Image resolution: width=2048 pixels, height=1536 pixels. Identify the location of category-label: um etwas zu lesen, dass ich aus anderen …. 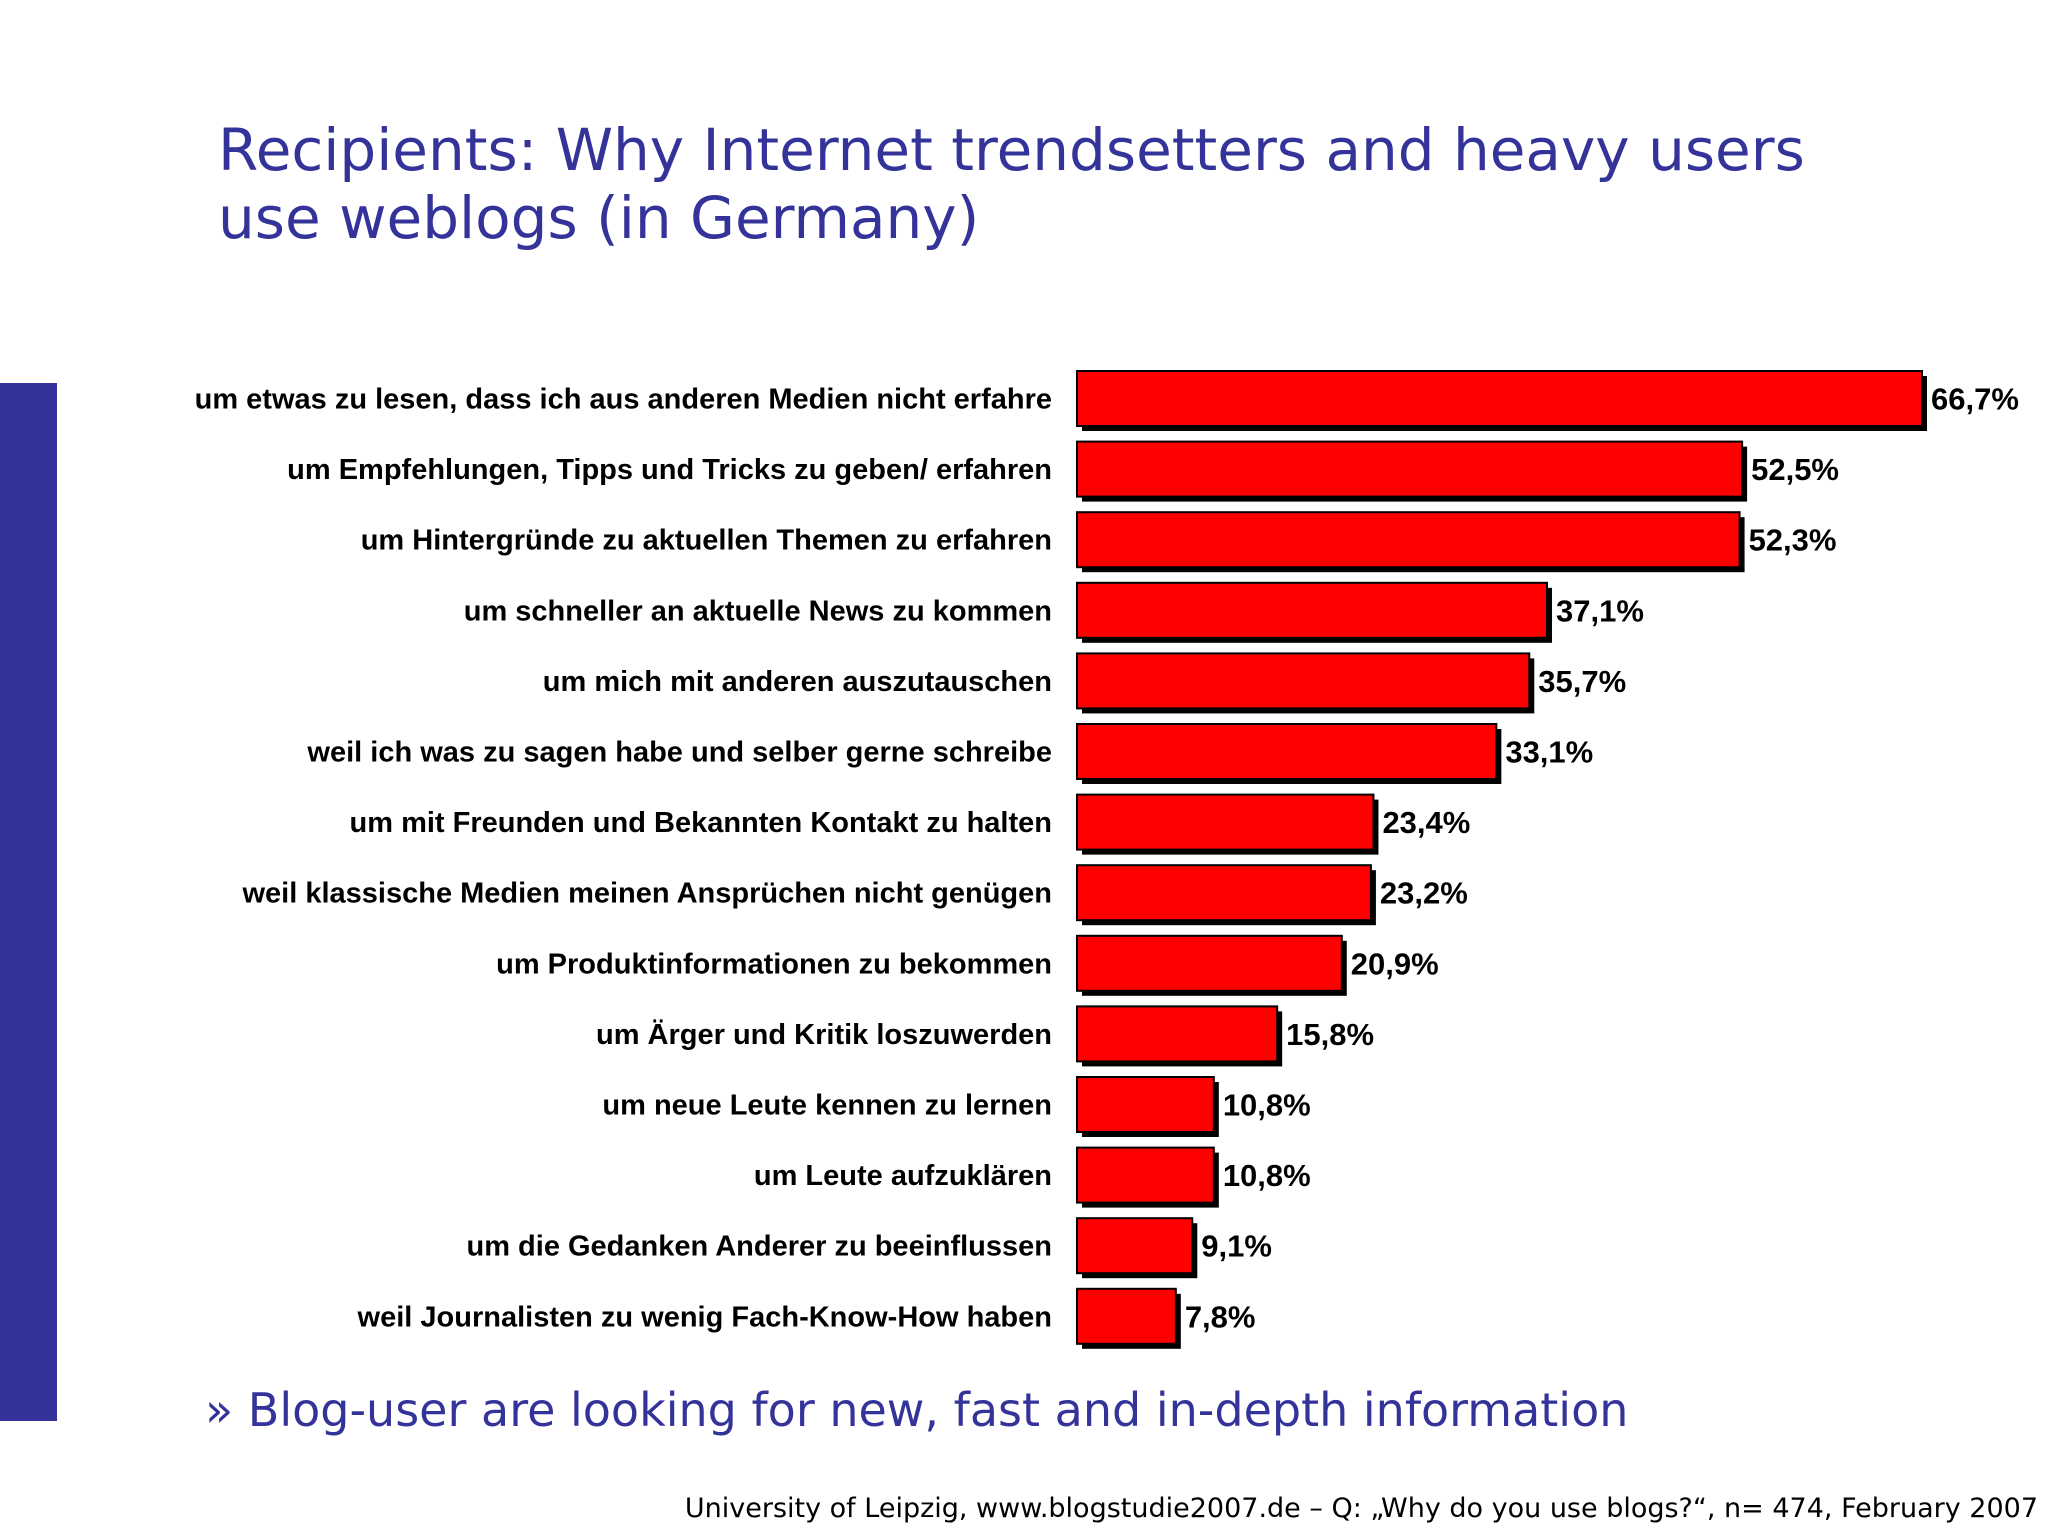
(623, 400).